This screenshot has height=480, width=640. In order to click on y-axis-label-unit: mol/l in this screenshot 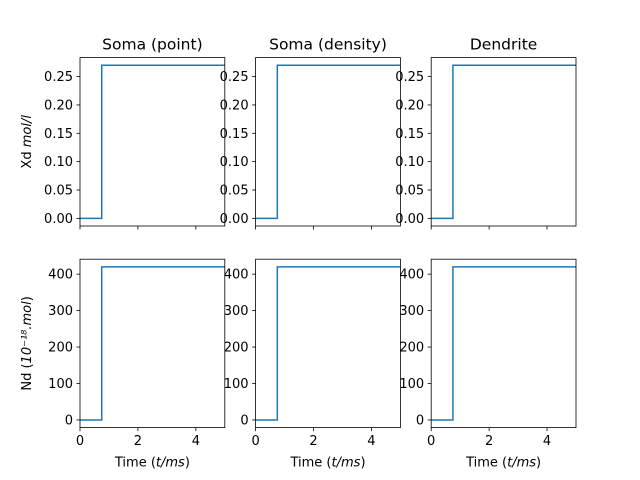, I will do `click(27, 131)`.